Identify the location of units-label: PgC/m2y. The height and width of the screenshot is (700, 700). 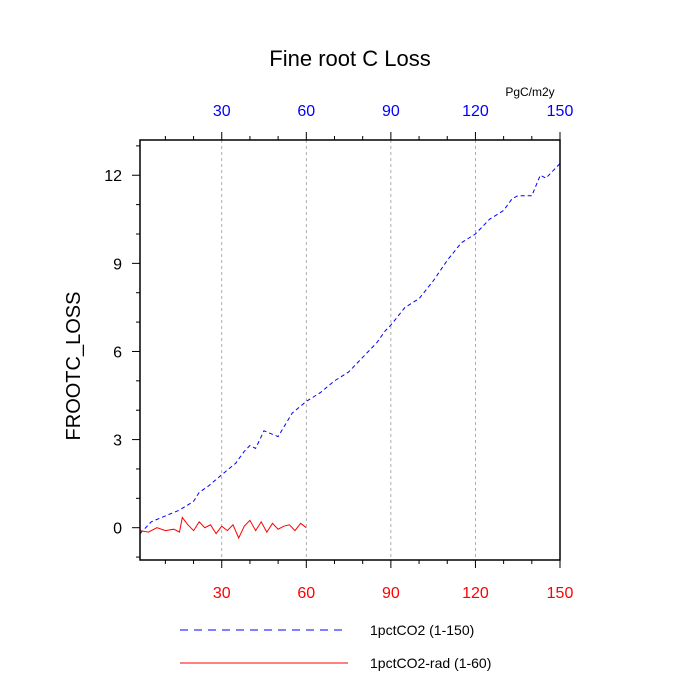
(529, 92).